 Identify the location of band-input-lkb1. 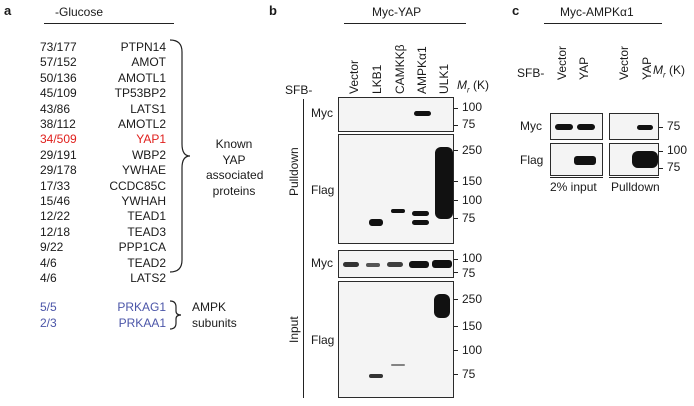
(376, 376).